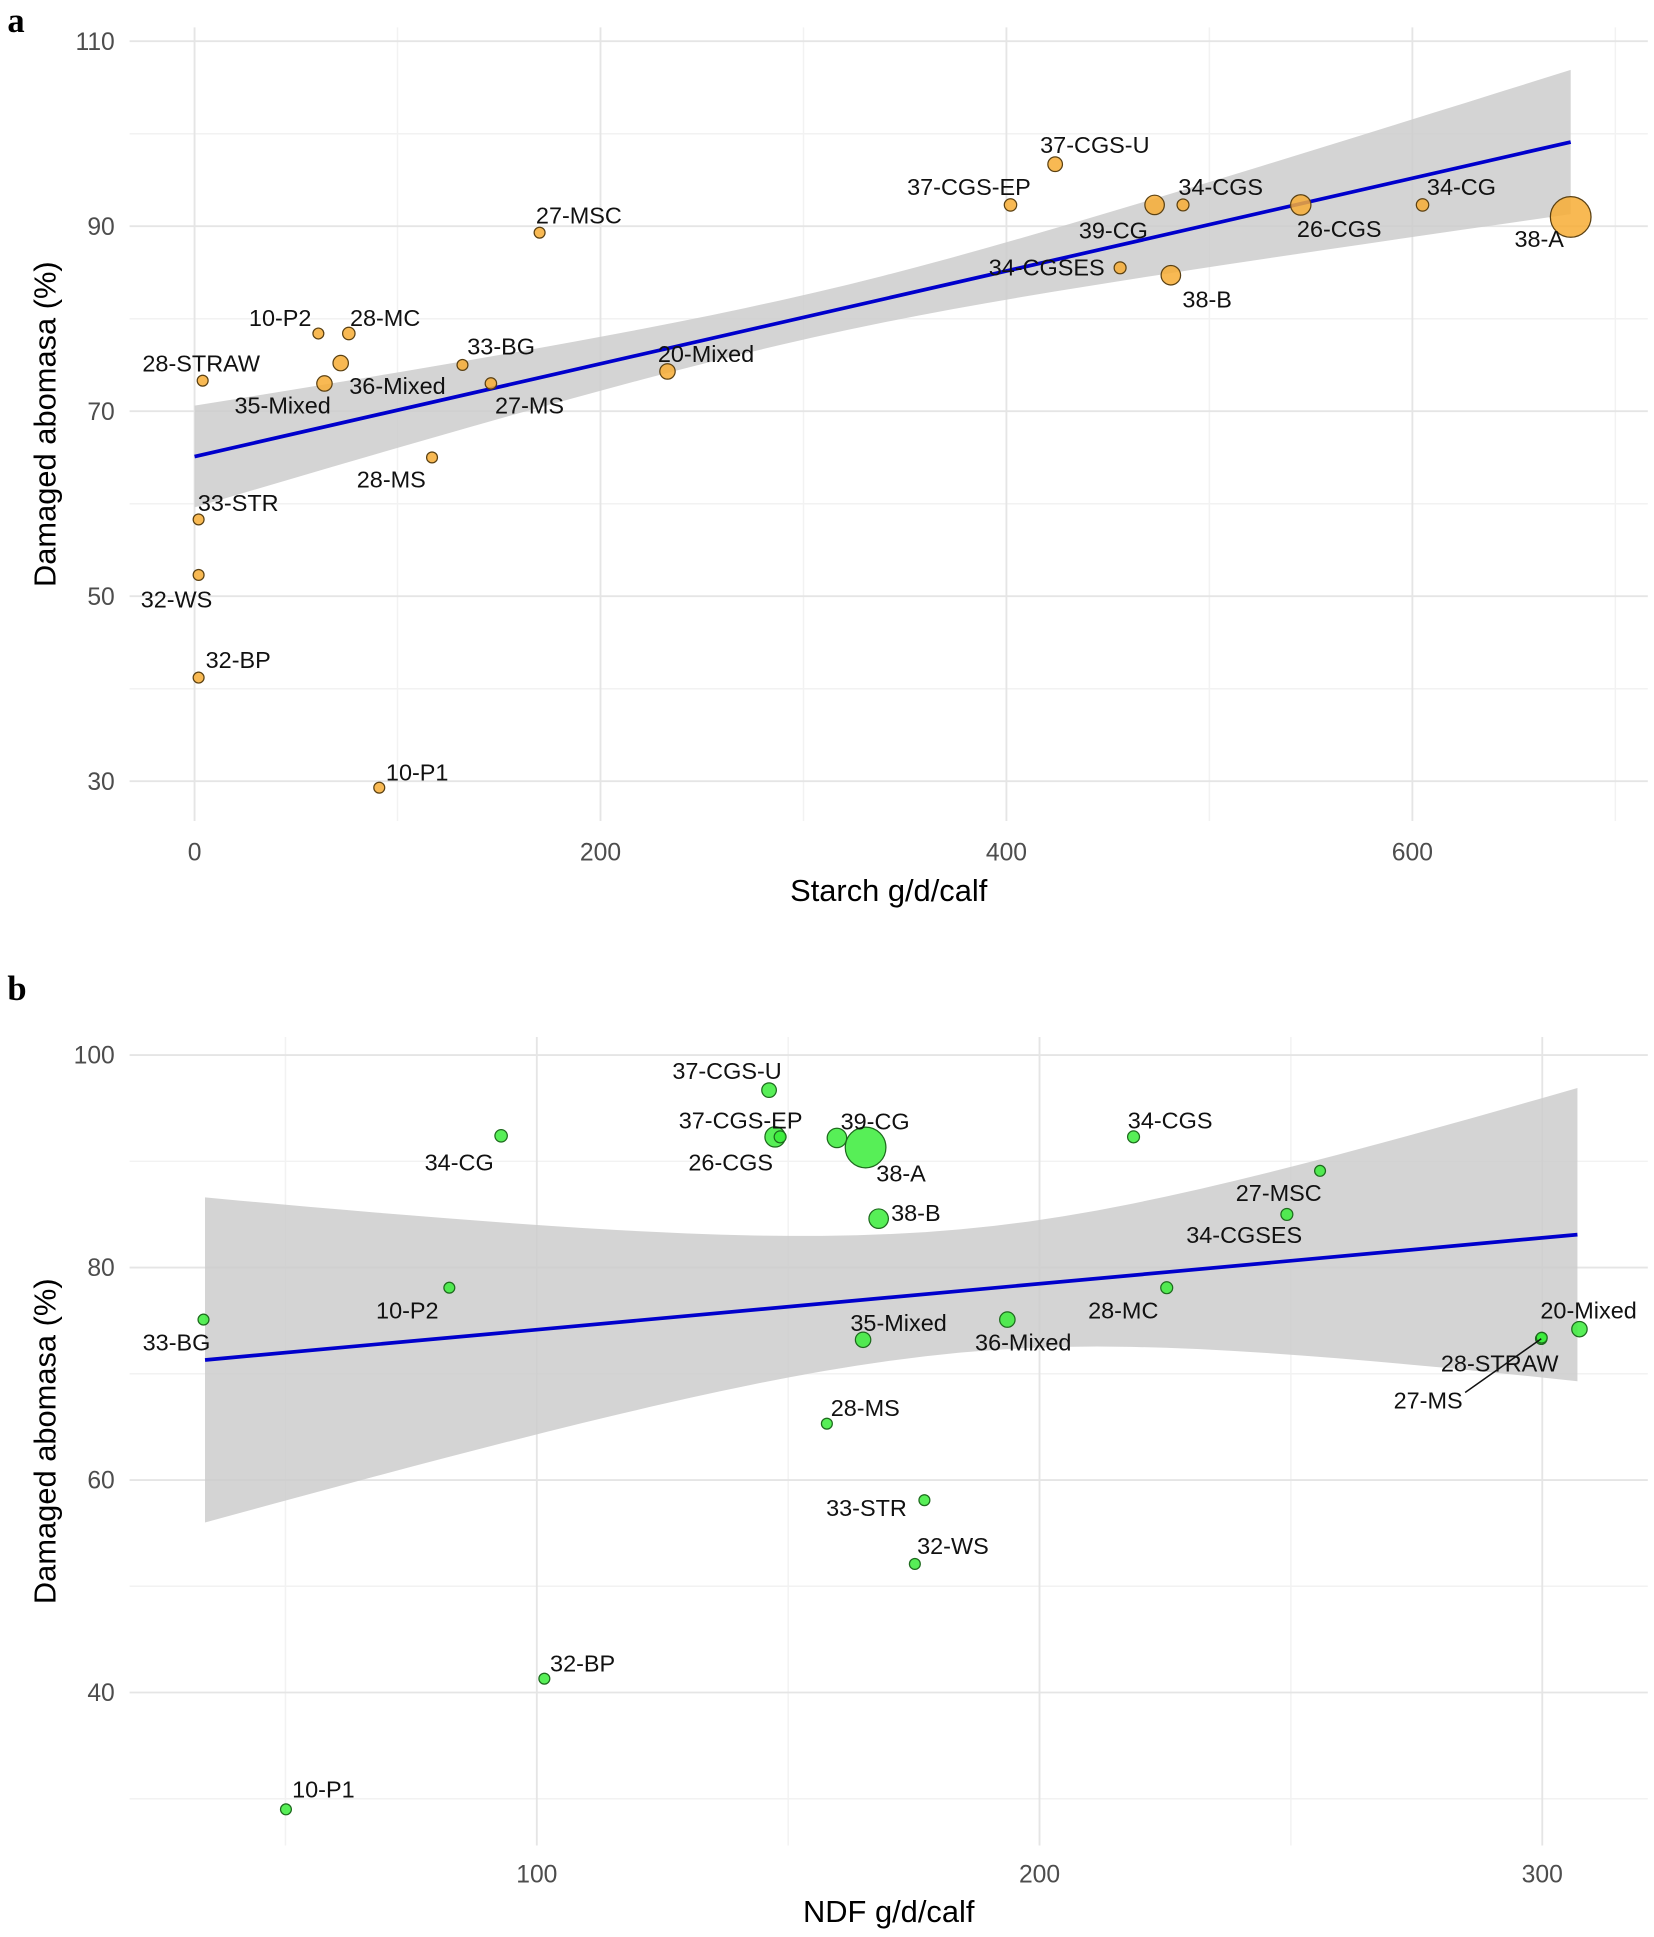 The image size is (1654, 1937). I want to click on x-tick-label: 600, so click(1412, 852).